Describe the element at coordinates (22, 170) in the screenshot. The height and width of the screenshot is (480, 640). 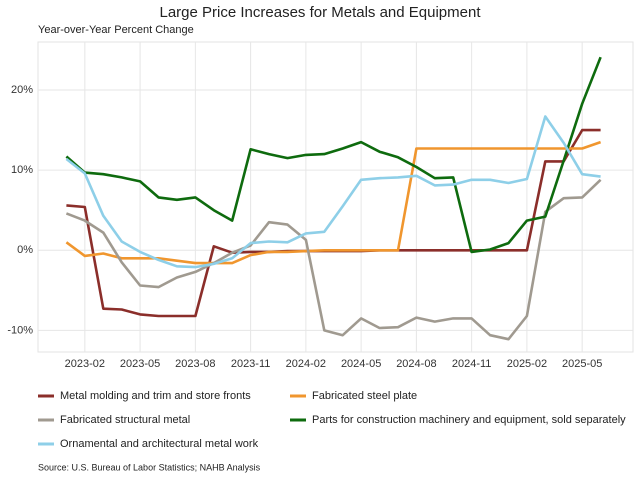
I see `y-tick-label: 10%` at that location.